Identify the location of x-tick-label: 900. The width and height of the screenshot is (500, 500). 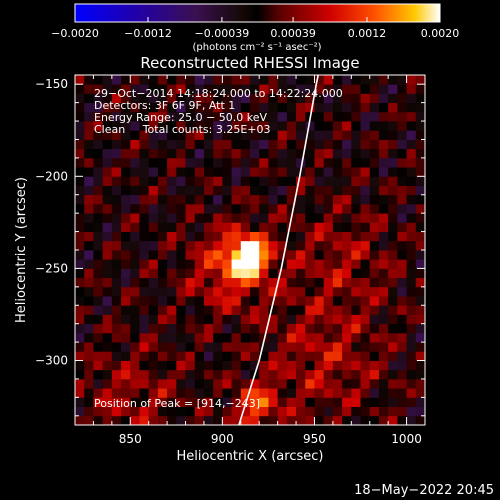
(222, 439).